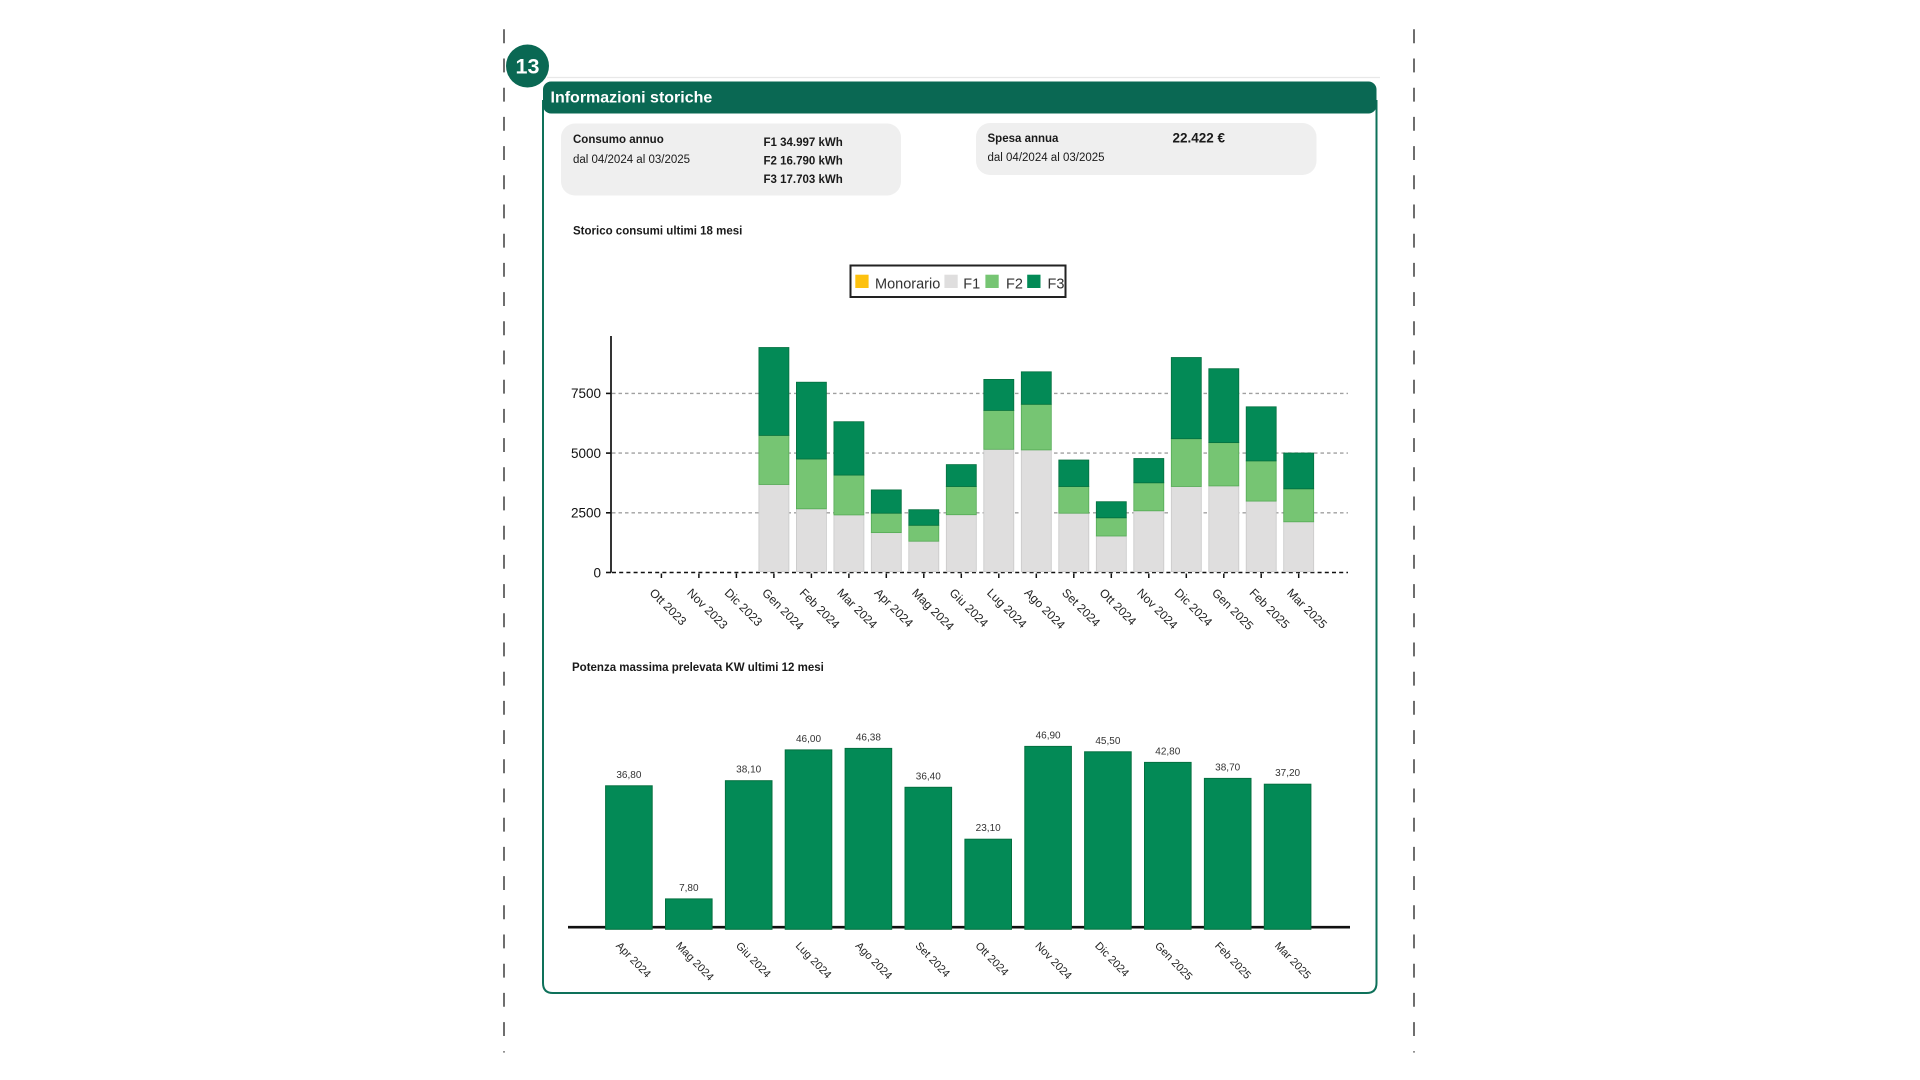 This screenshot has width=1920, height=1080. Describe the element at coordinates (586, 393) in the screenshot. I see `svg-text: 7500` at that location.